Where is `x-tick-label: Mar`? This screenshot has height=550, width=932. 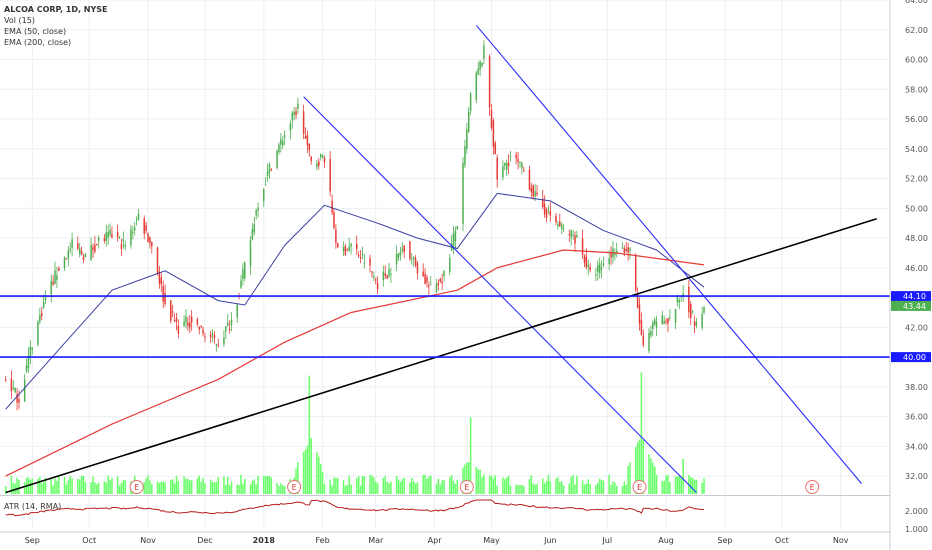
x-tick-label: Mar is located at coordinates (376, 540).